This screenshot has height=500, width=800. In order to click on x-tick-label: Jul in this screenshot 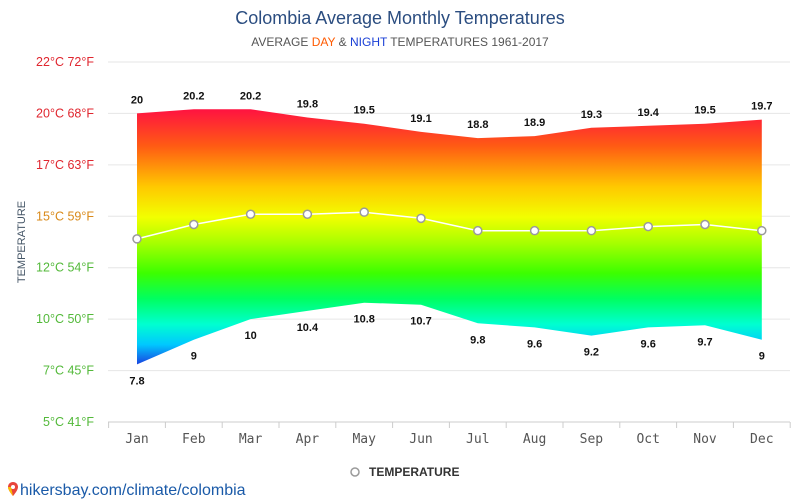, I will do `click(477, 439)`.